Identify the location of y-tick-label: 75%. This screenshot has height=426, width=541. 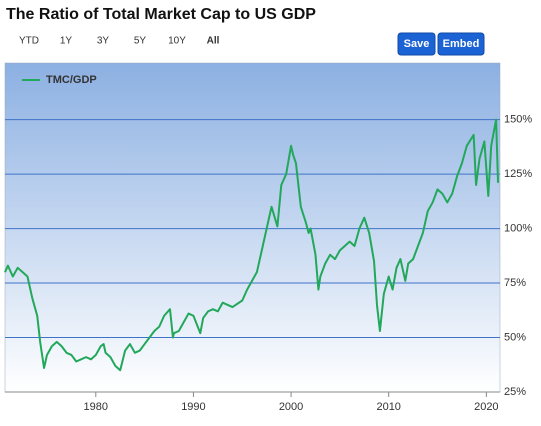
(515, 283).